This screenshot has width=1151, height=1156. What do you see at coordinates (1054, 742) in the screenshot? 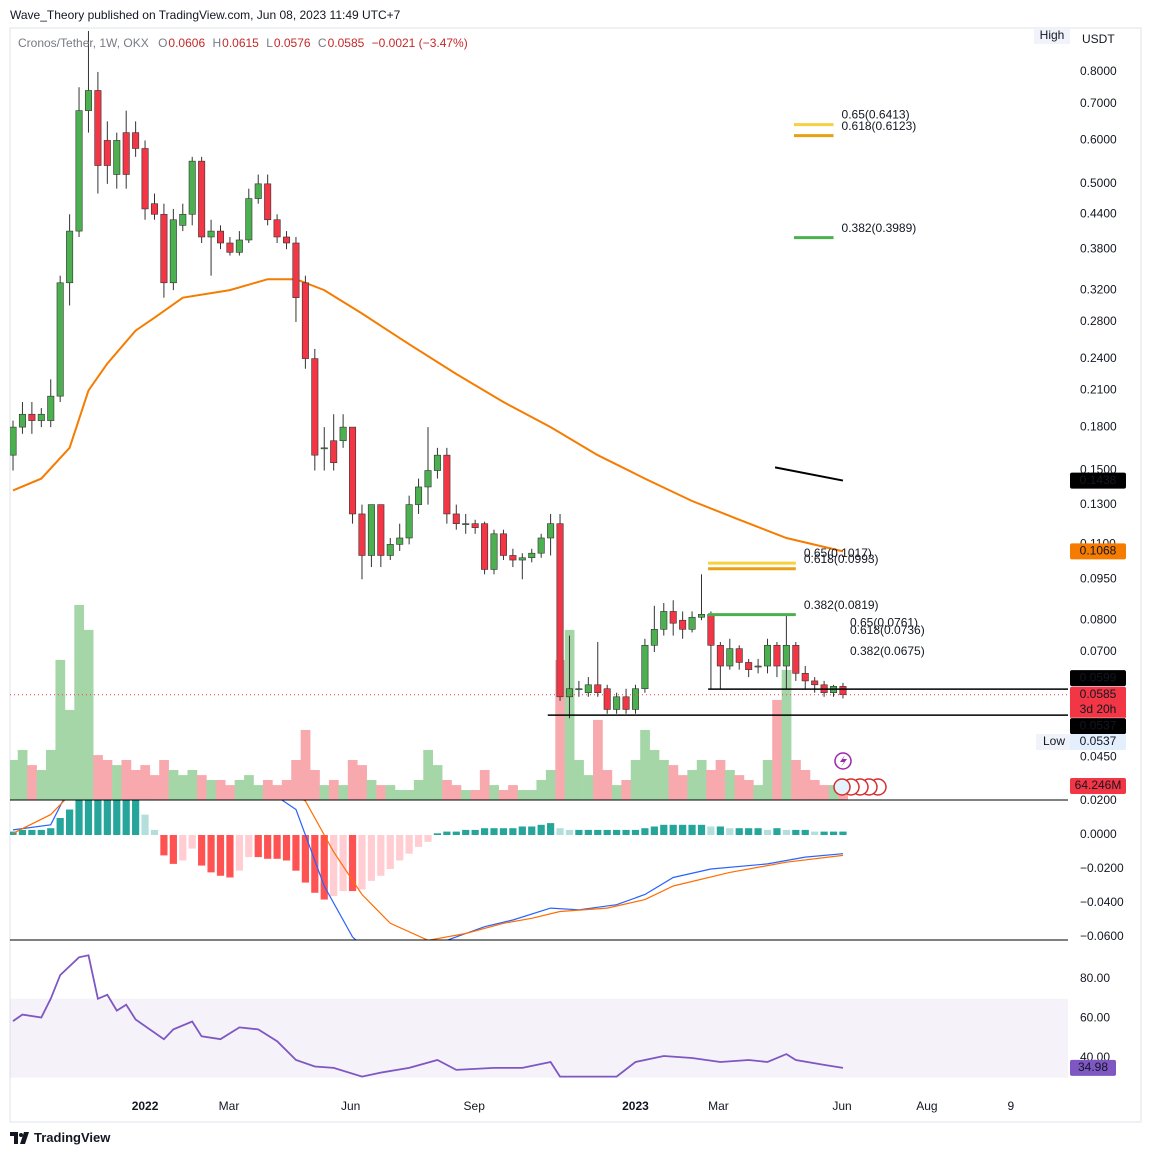
I see `low-marker-box` at bounding box center [1054, 742].